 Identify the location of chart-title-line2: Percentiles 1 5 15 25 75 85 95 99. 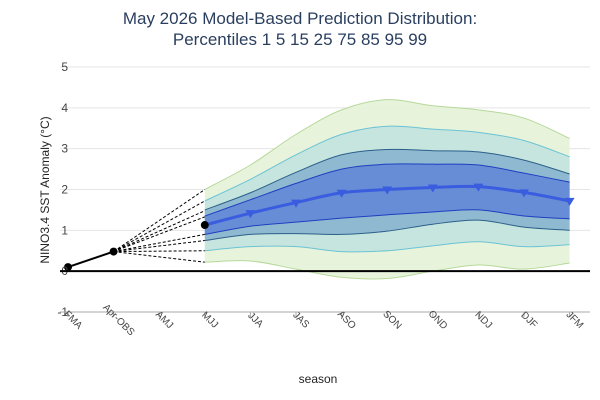
(300, 39).